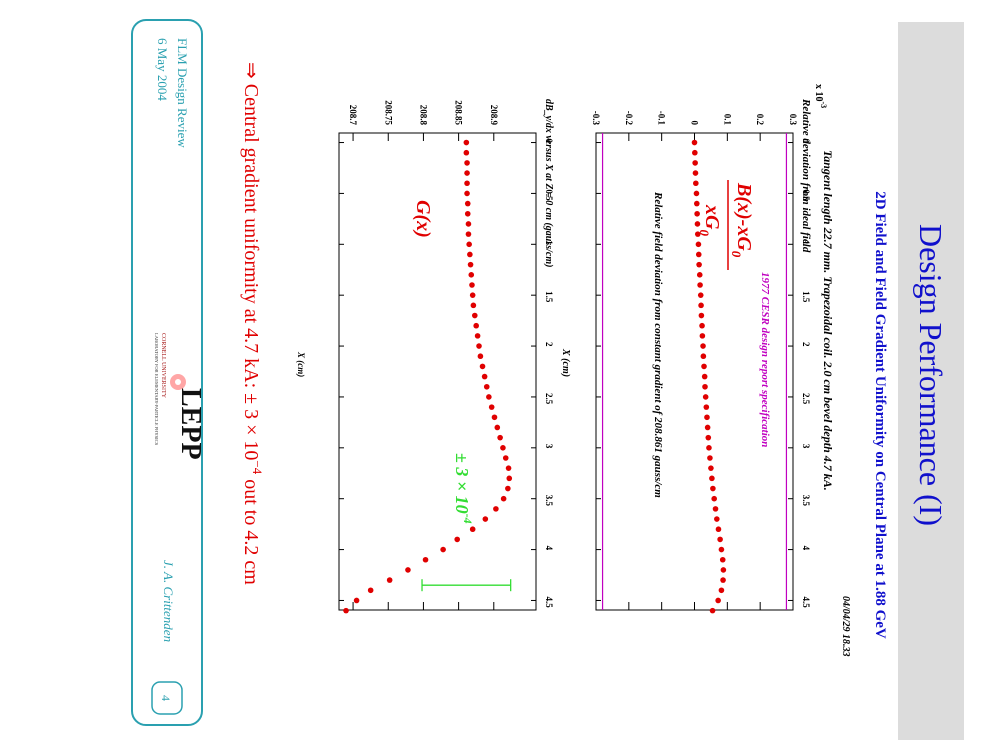  Describe the element at coordinates (727, 120) in the screenshot. I see `y-tick-label: 0.1` at that location.